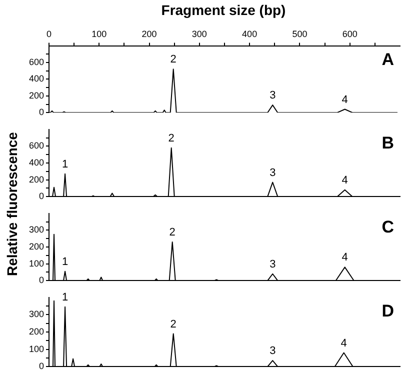 The width and height of the screenshot is (404, 375). Describe the element at coordinates (99, 33) in the screenshot. I see `x-tick-label: 100` at that location.